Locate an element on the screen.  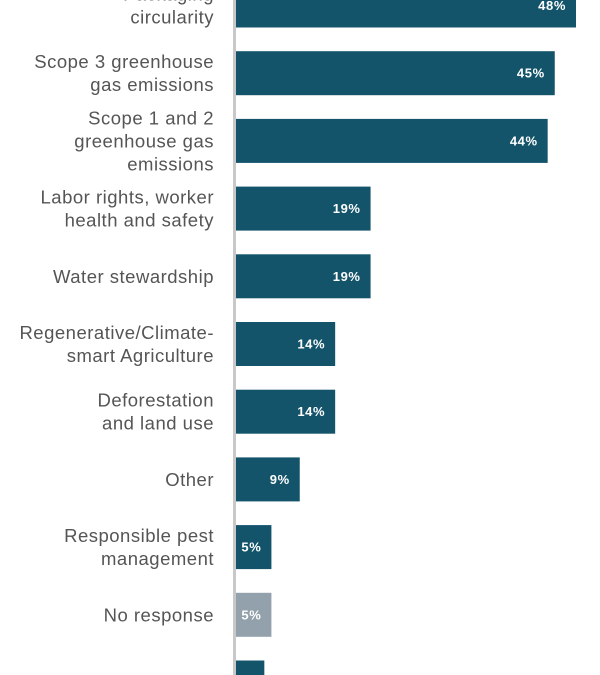
category-label-10: Animal feed is located at coordinates (162, 673).